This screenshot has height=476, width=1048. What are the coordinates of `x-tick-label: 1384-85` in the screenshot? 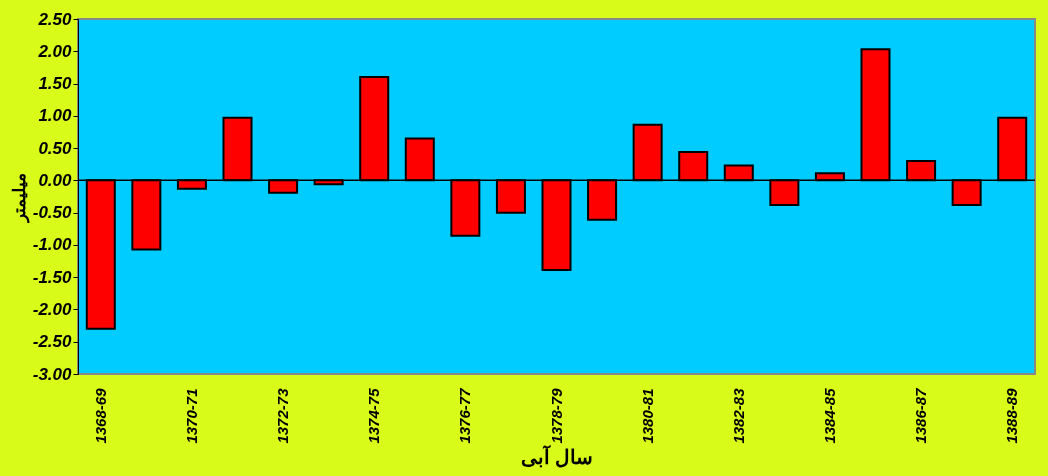 It's located at (829, 415).